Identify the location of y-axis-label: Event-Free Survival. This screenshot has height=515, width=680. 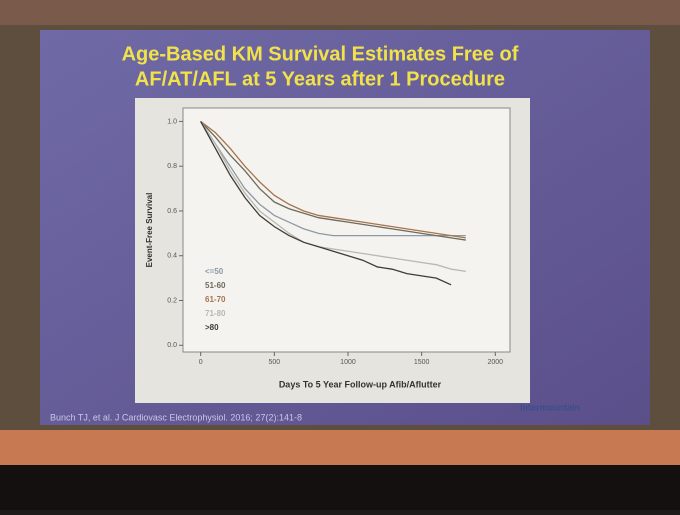
(149, 230).